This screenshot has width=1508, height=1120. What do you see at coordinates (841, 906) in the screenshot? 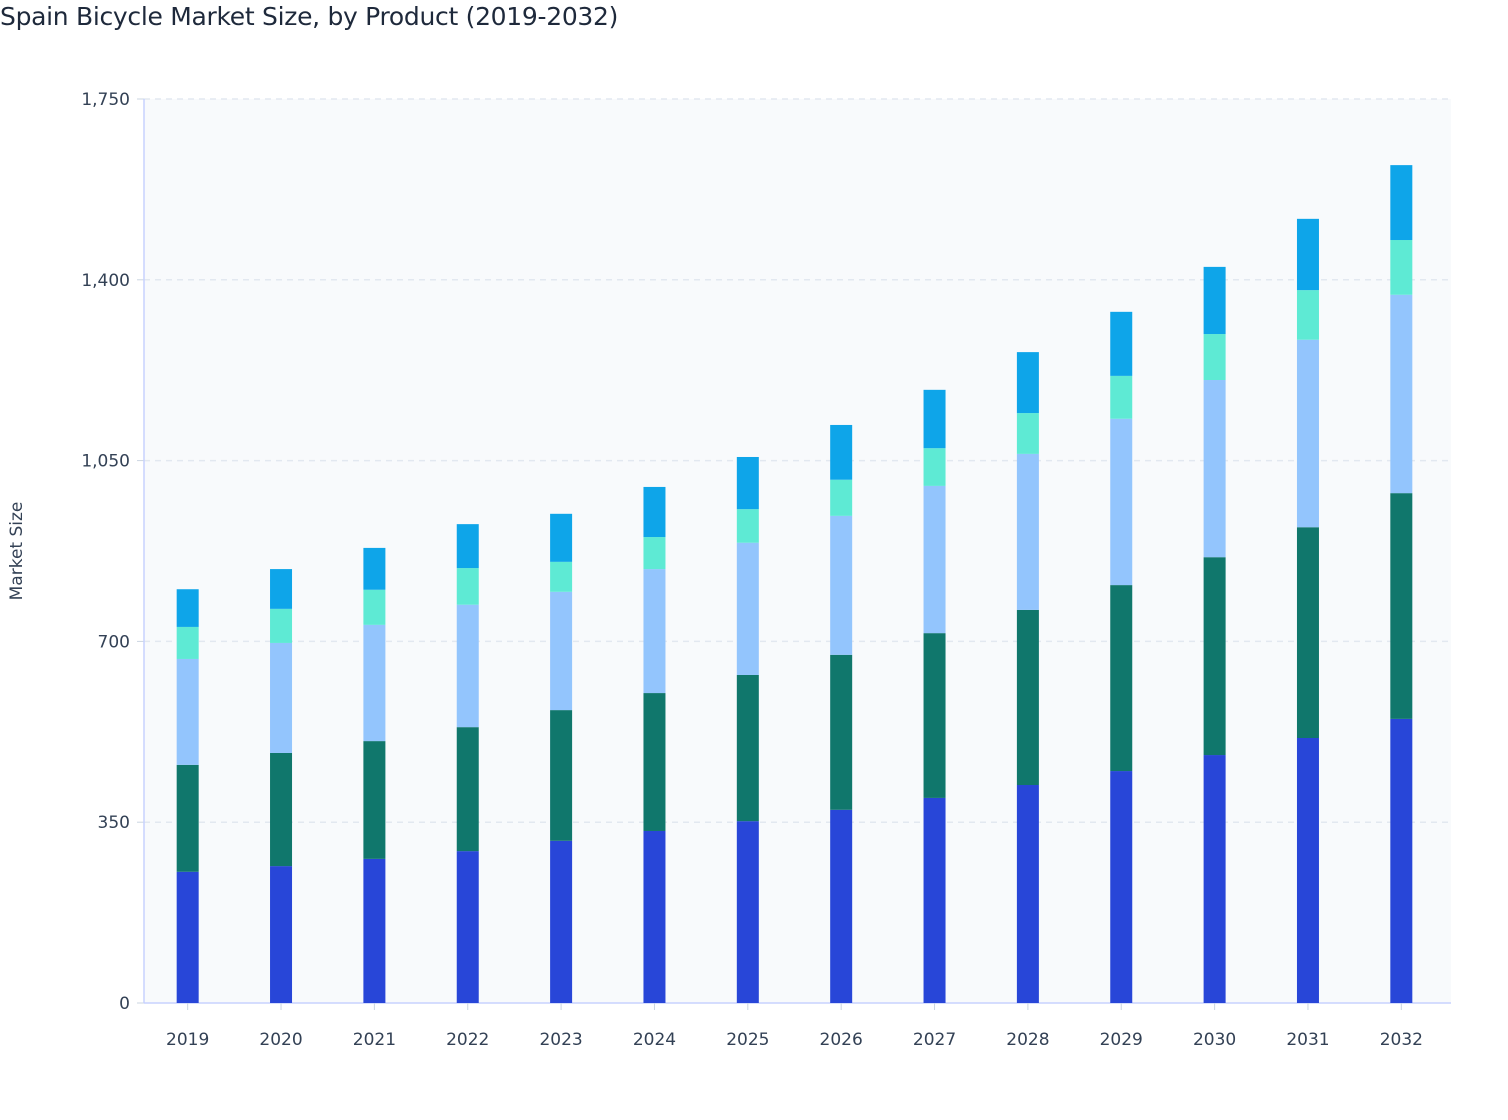
I see `bar-segment-2026-s1` at bounding box center [841, 906].